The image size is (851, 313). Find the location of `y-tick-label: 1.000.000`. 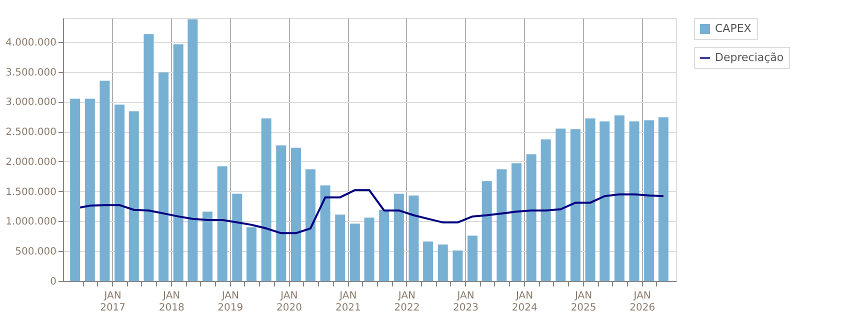

y-tick-label: 1.000.000 is located at coordinates (31, 222).